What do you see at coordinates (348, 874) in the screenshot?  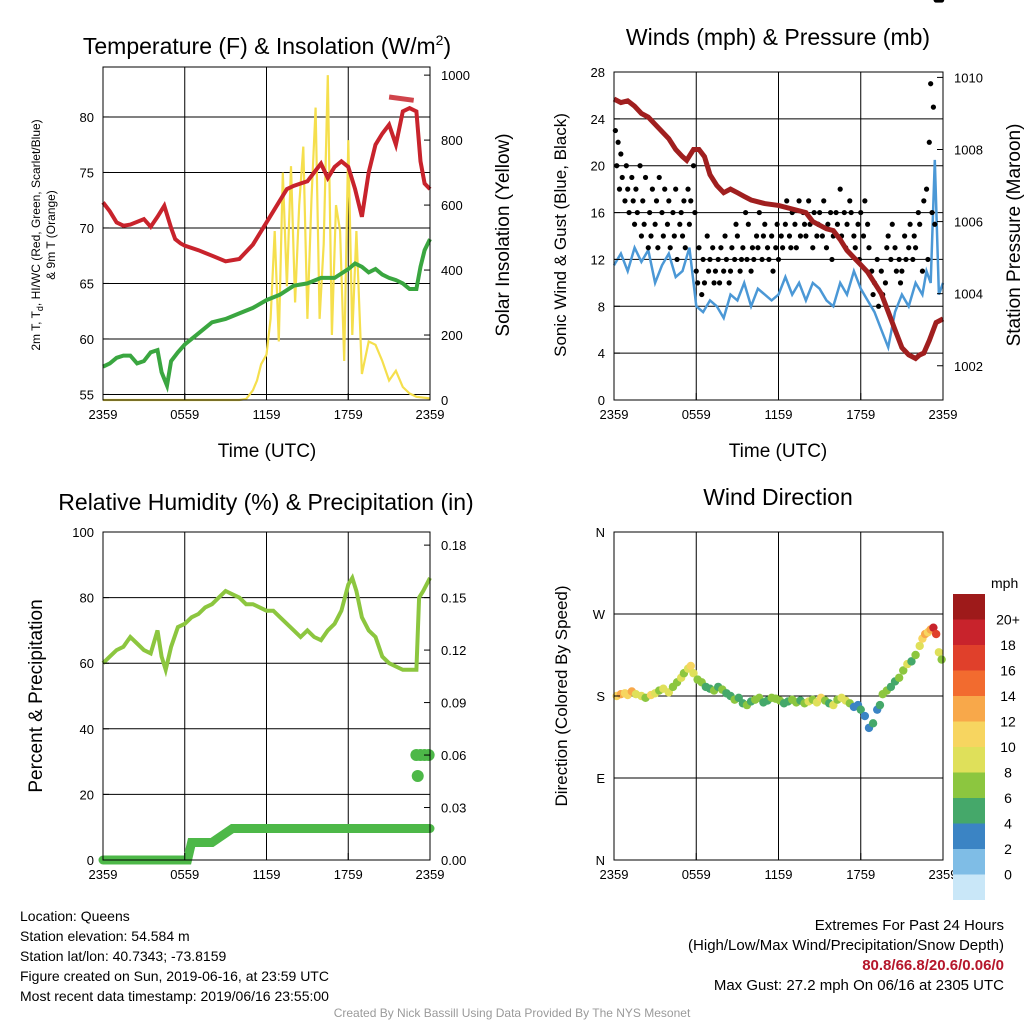 I see `x-tick-label: 1759` at bounding box center [348, 874].